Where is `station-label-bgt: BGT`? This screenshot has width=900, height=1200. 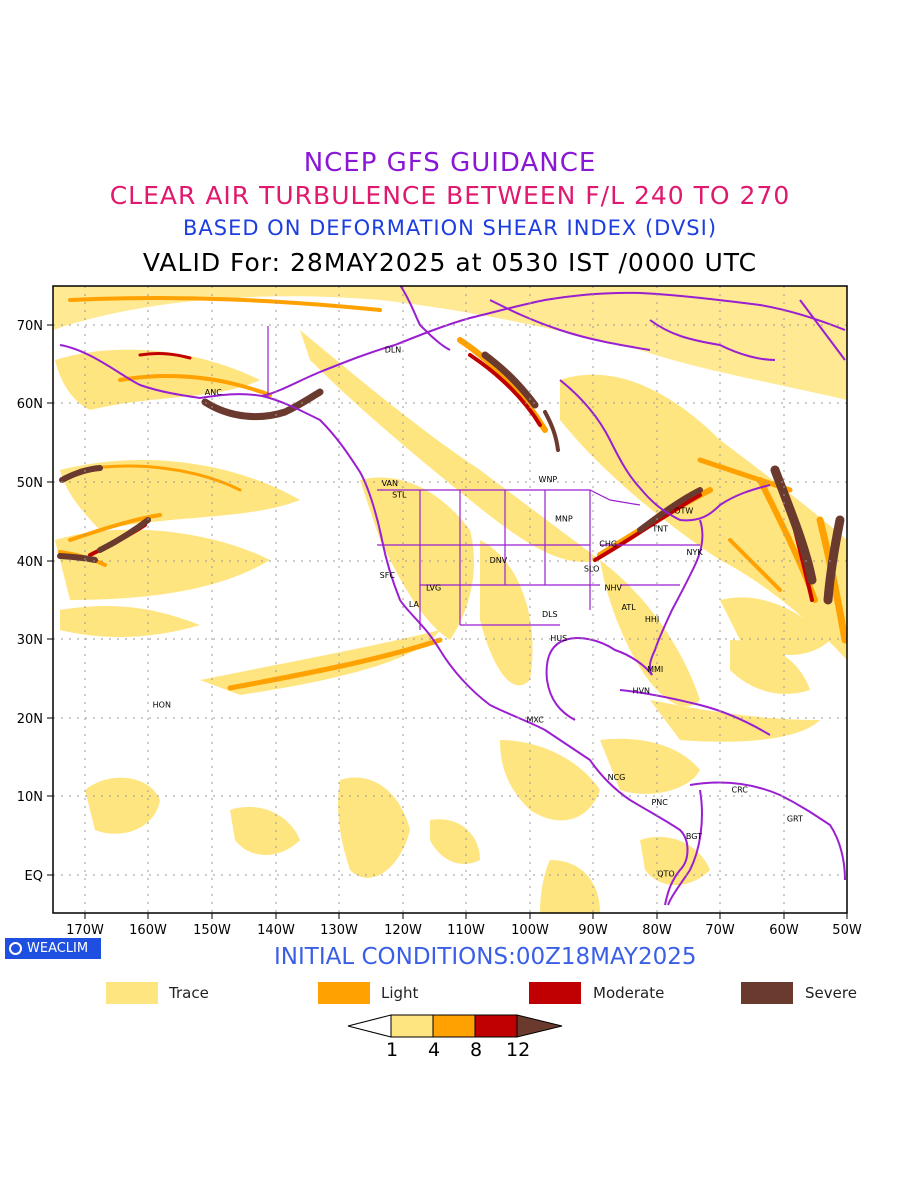 station-label-bgt: BGT is located at coordinates (694, 836).